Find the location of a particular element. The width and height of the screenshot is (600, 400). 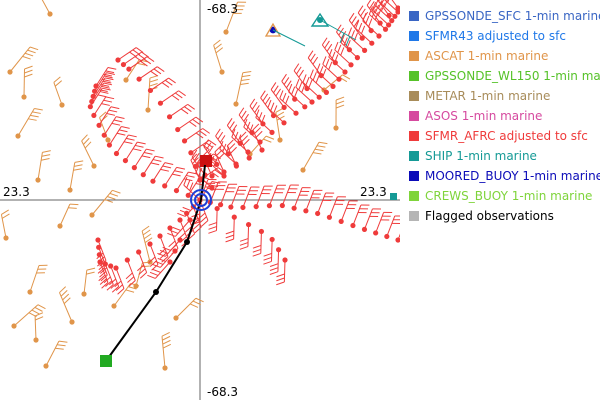

x-tick-label-right: 23.3 is located at coordinates (373, 192).